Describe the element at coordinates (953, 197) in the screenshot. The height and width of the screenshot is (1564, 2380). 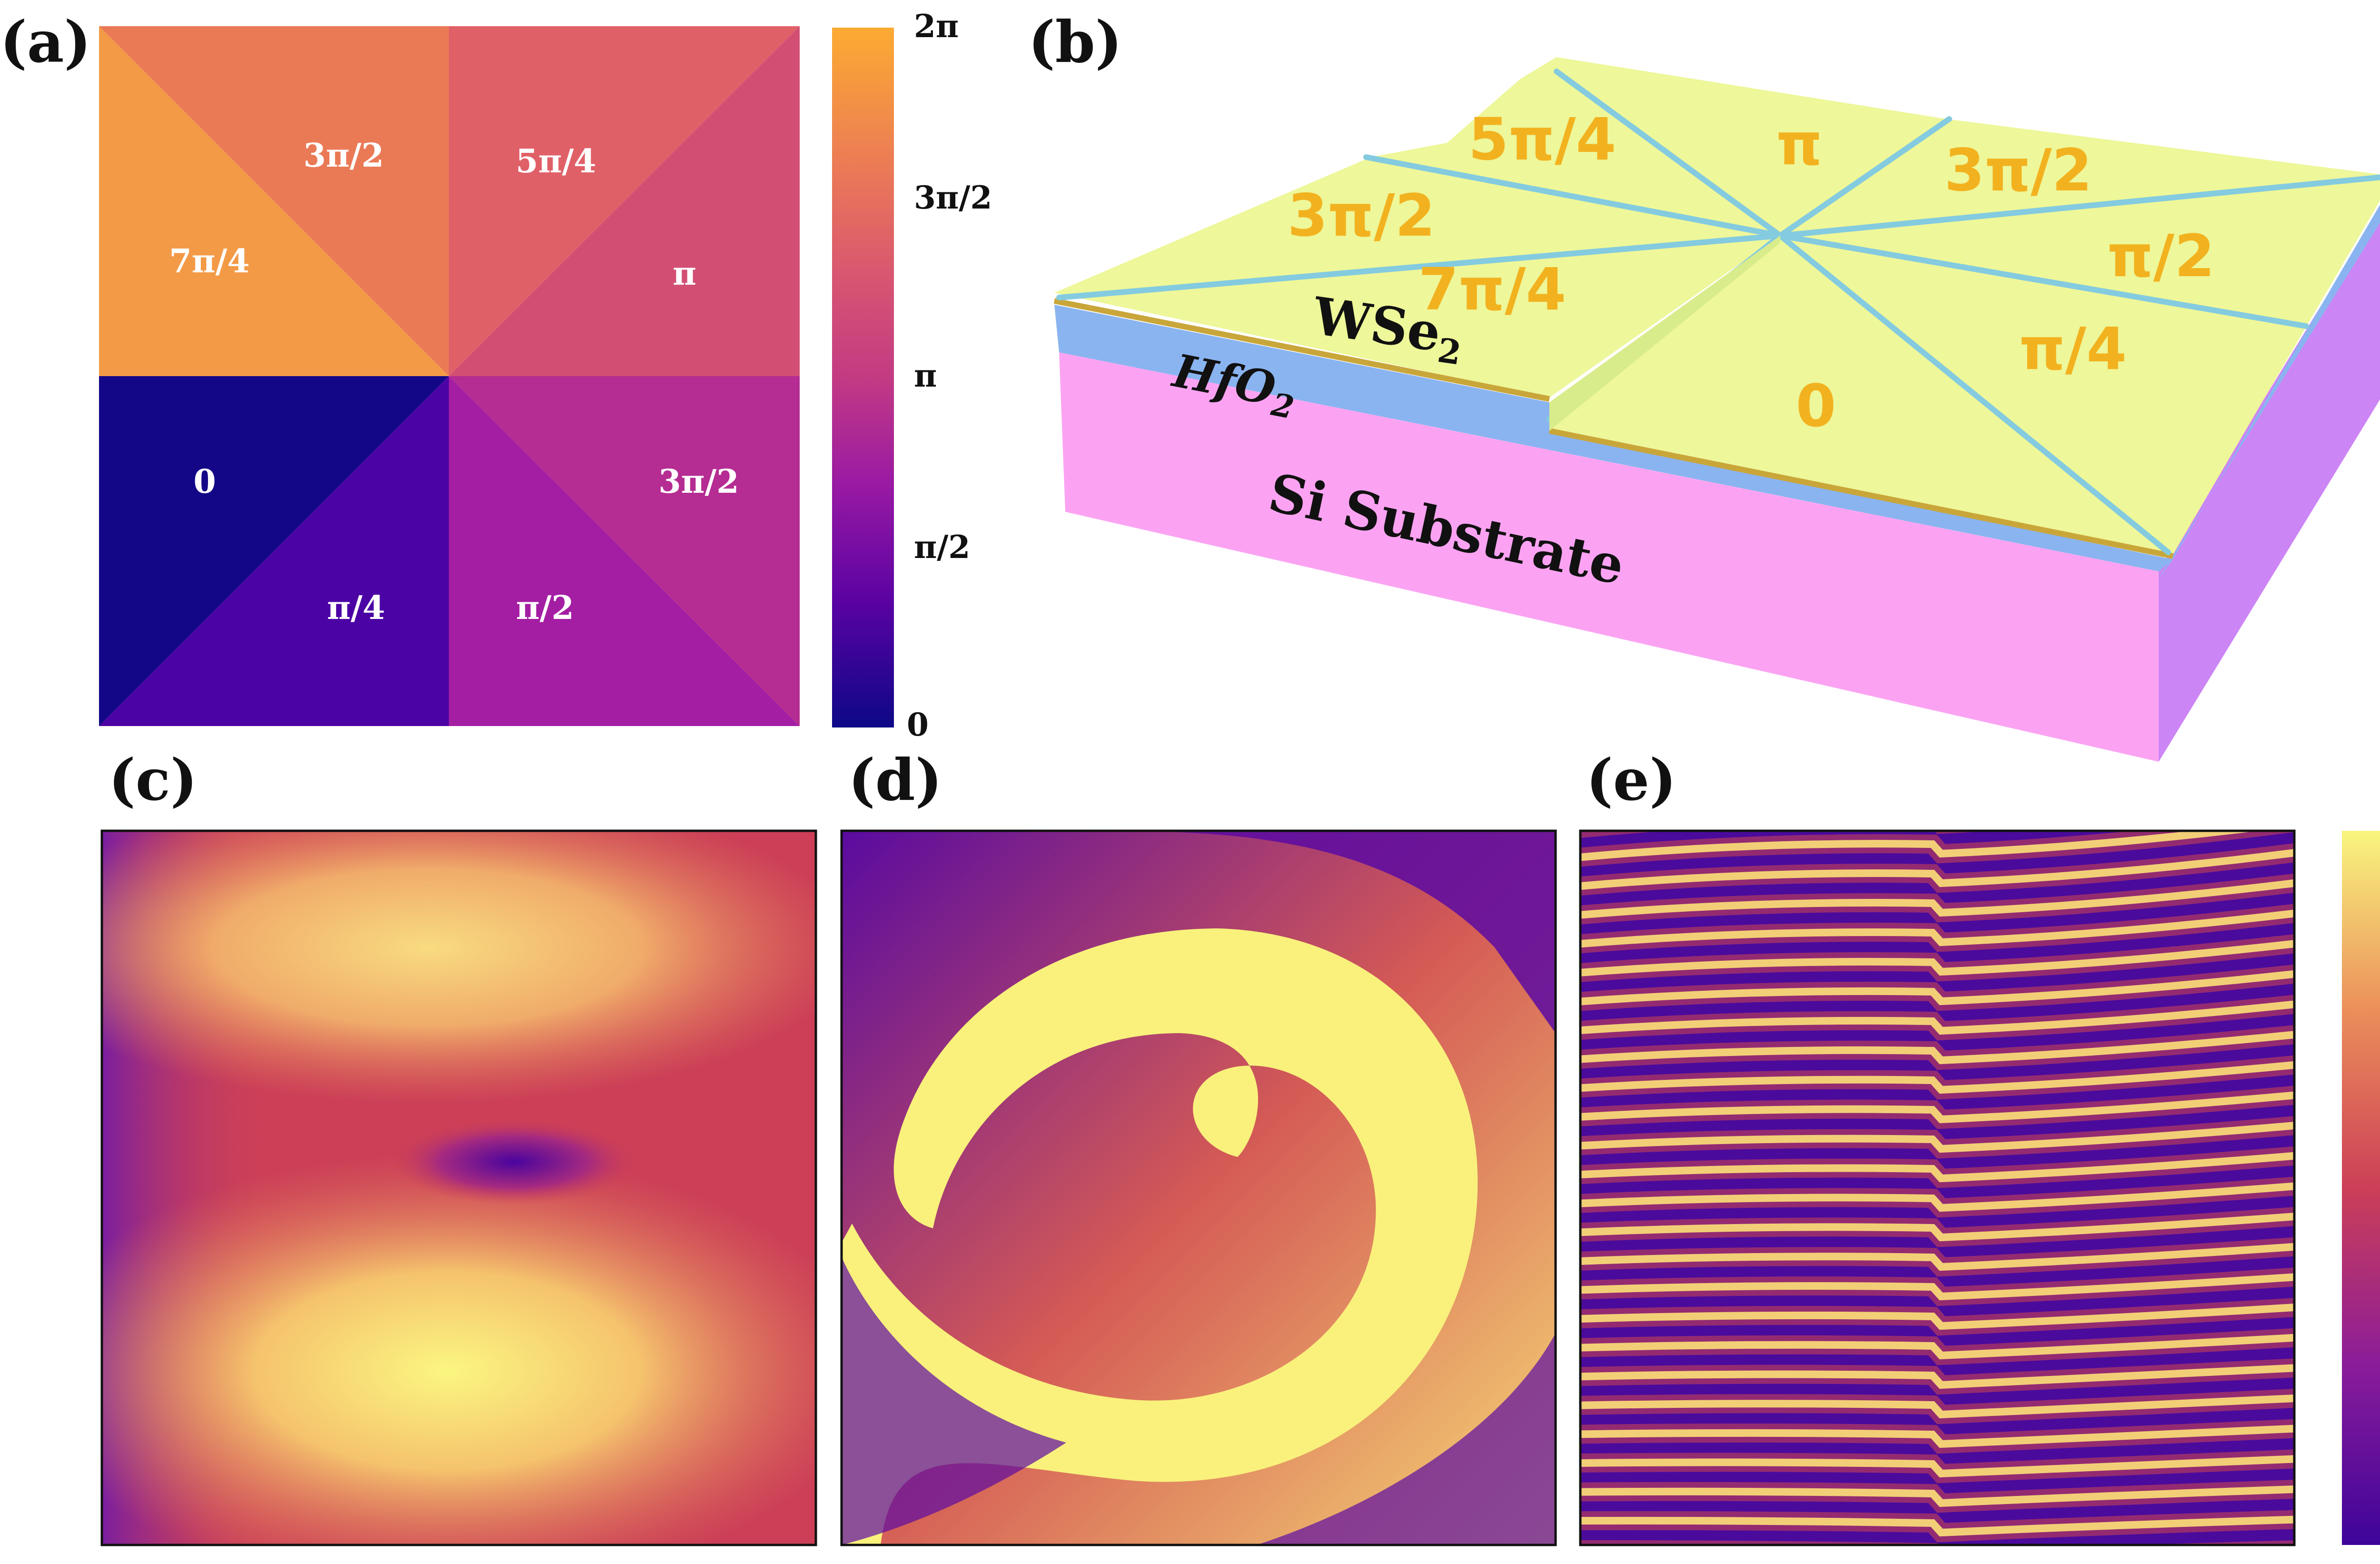
I see `colorbar-tick: 3π/2` at that location.